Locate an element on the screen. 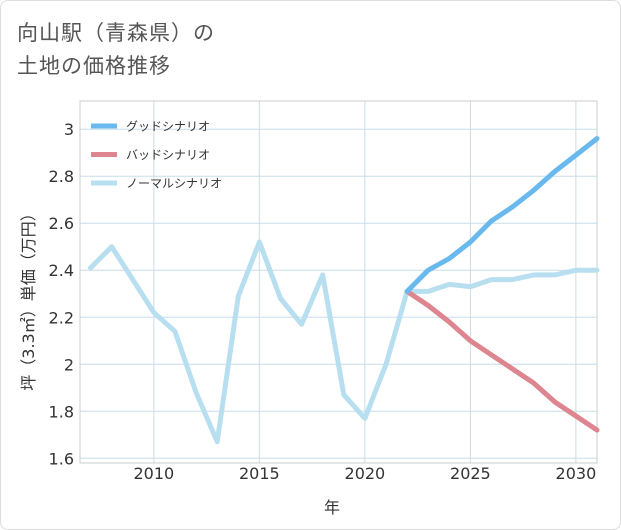 The width and height of the screenshot is (621, 530). legend-label-2: ノーマルシナリオ is located at coordinates (174, 184).